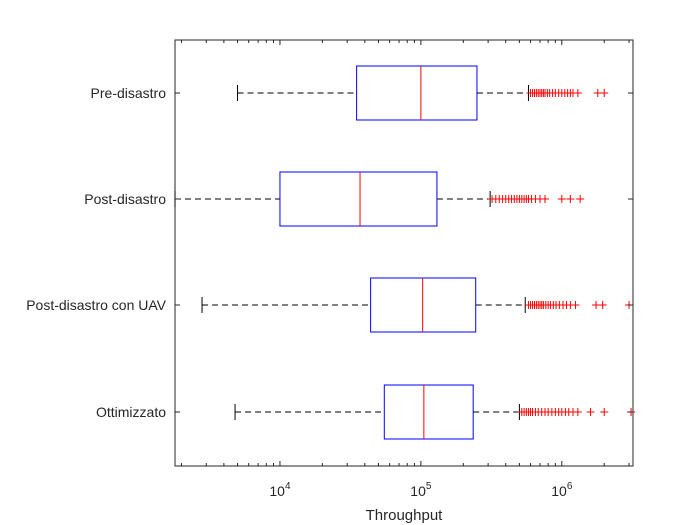  I want to click on x-axis-label: Throughput, so click(405, 515).